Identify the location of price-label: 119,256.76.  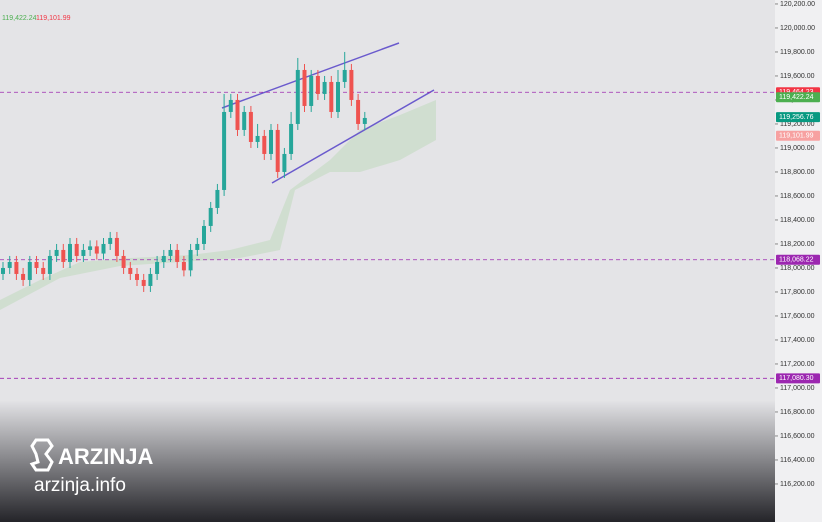
(796, 117).